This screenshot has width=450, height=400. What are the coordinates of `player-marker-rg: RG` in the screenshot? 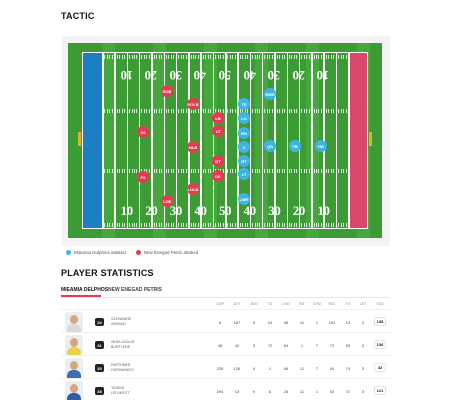 It's located at (244, 133).